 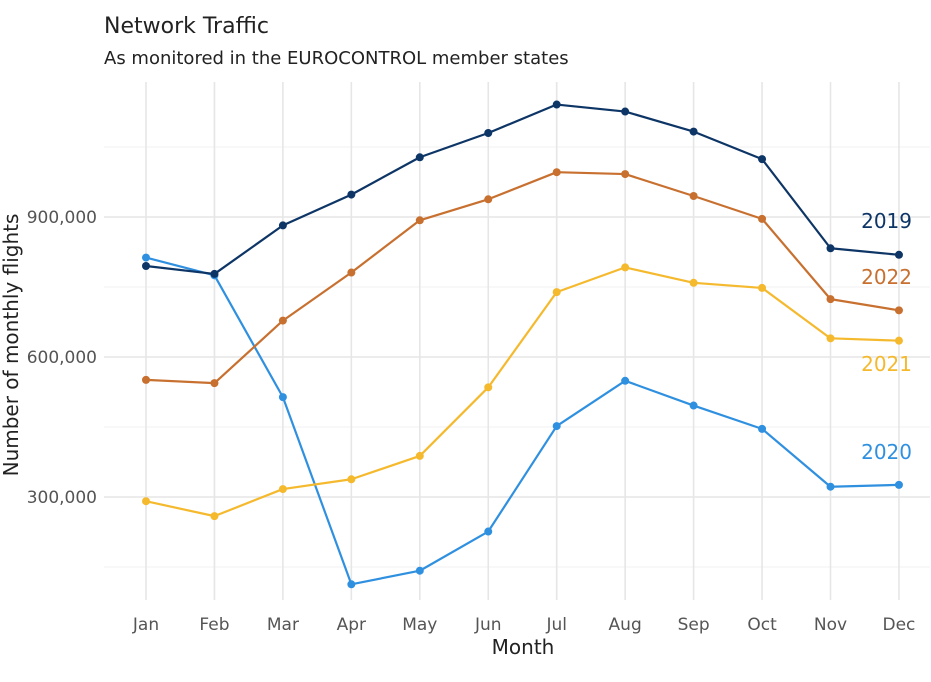 I want to click on x-tick-label: Apr, so click(x=351, y=625).